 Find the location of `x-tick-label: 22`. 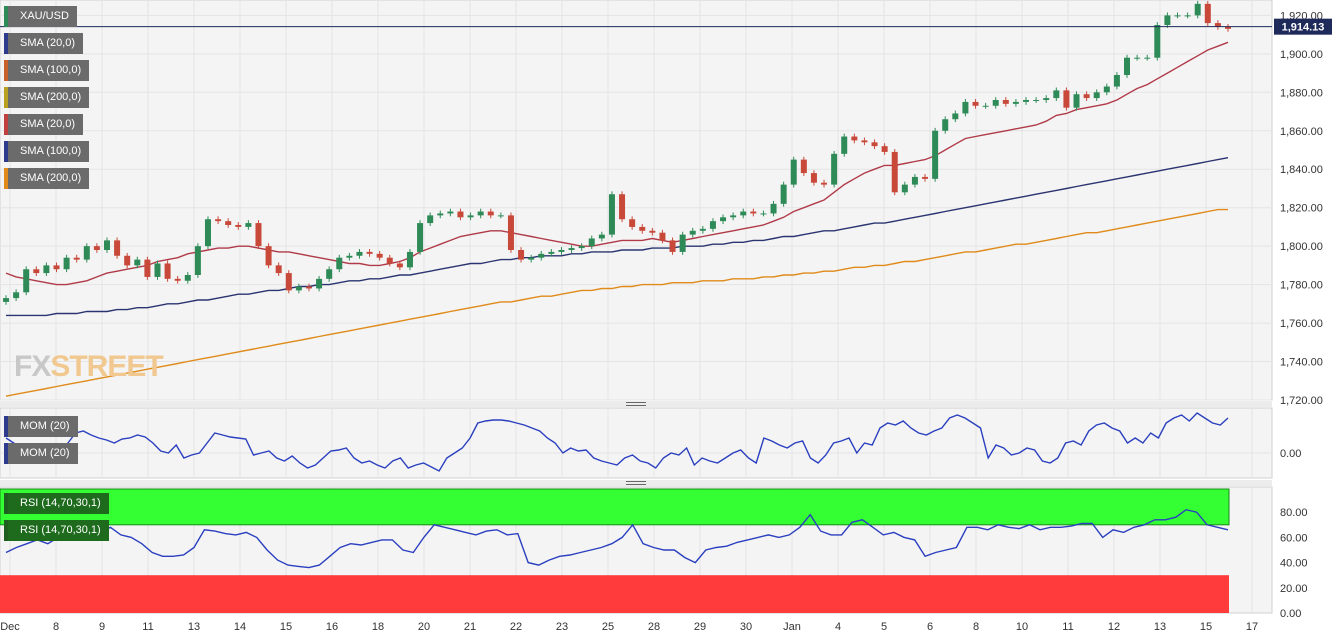

x-tick-label: 22 is located at coordinates (516, 627).